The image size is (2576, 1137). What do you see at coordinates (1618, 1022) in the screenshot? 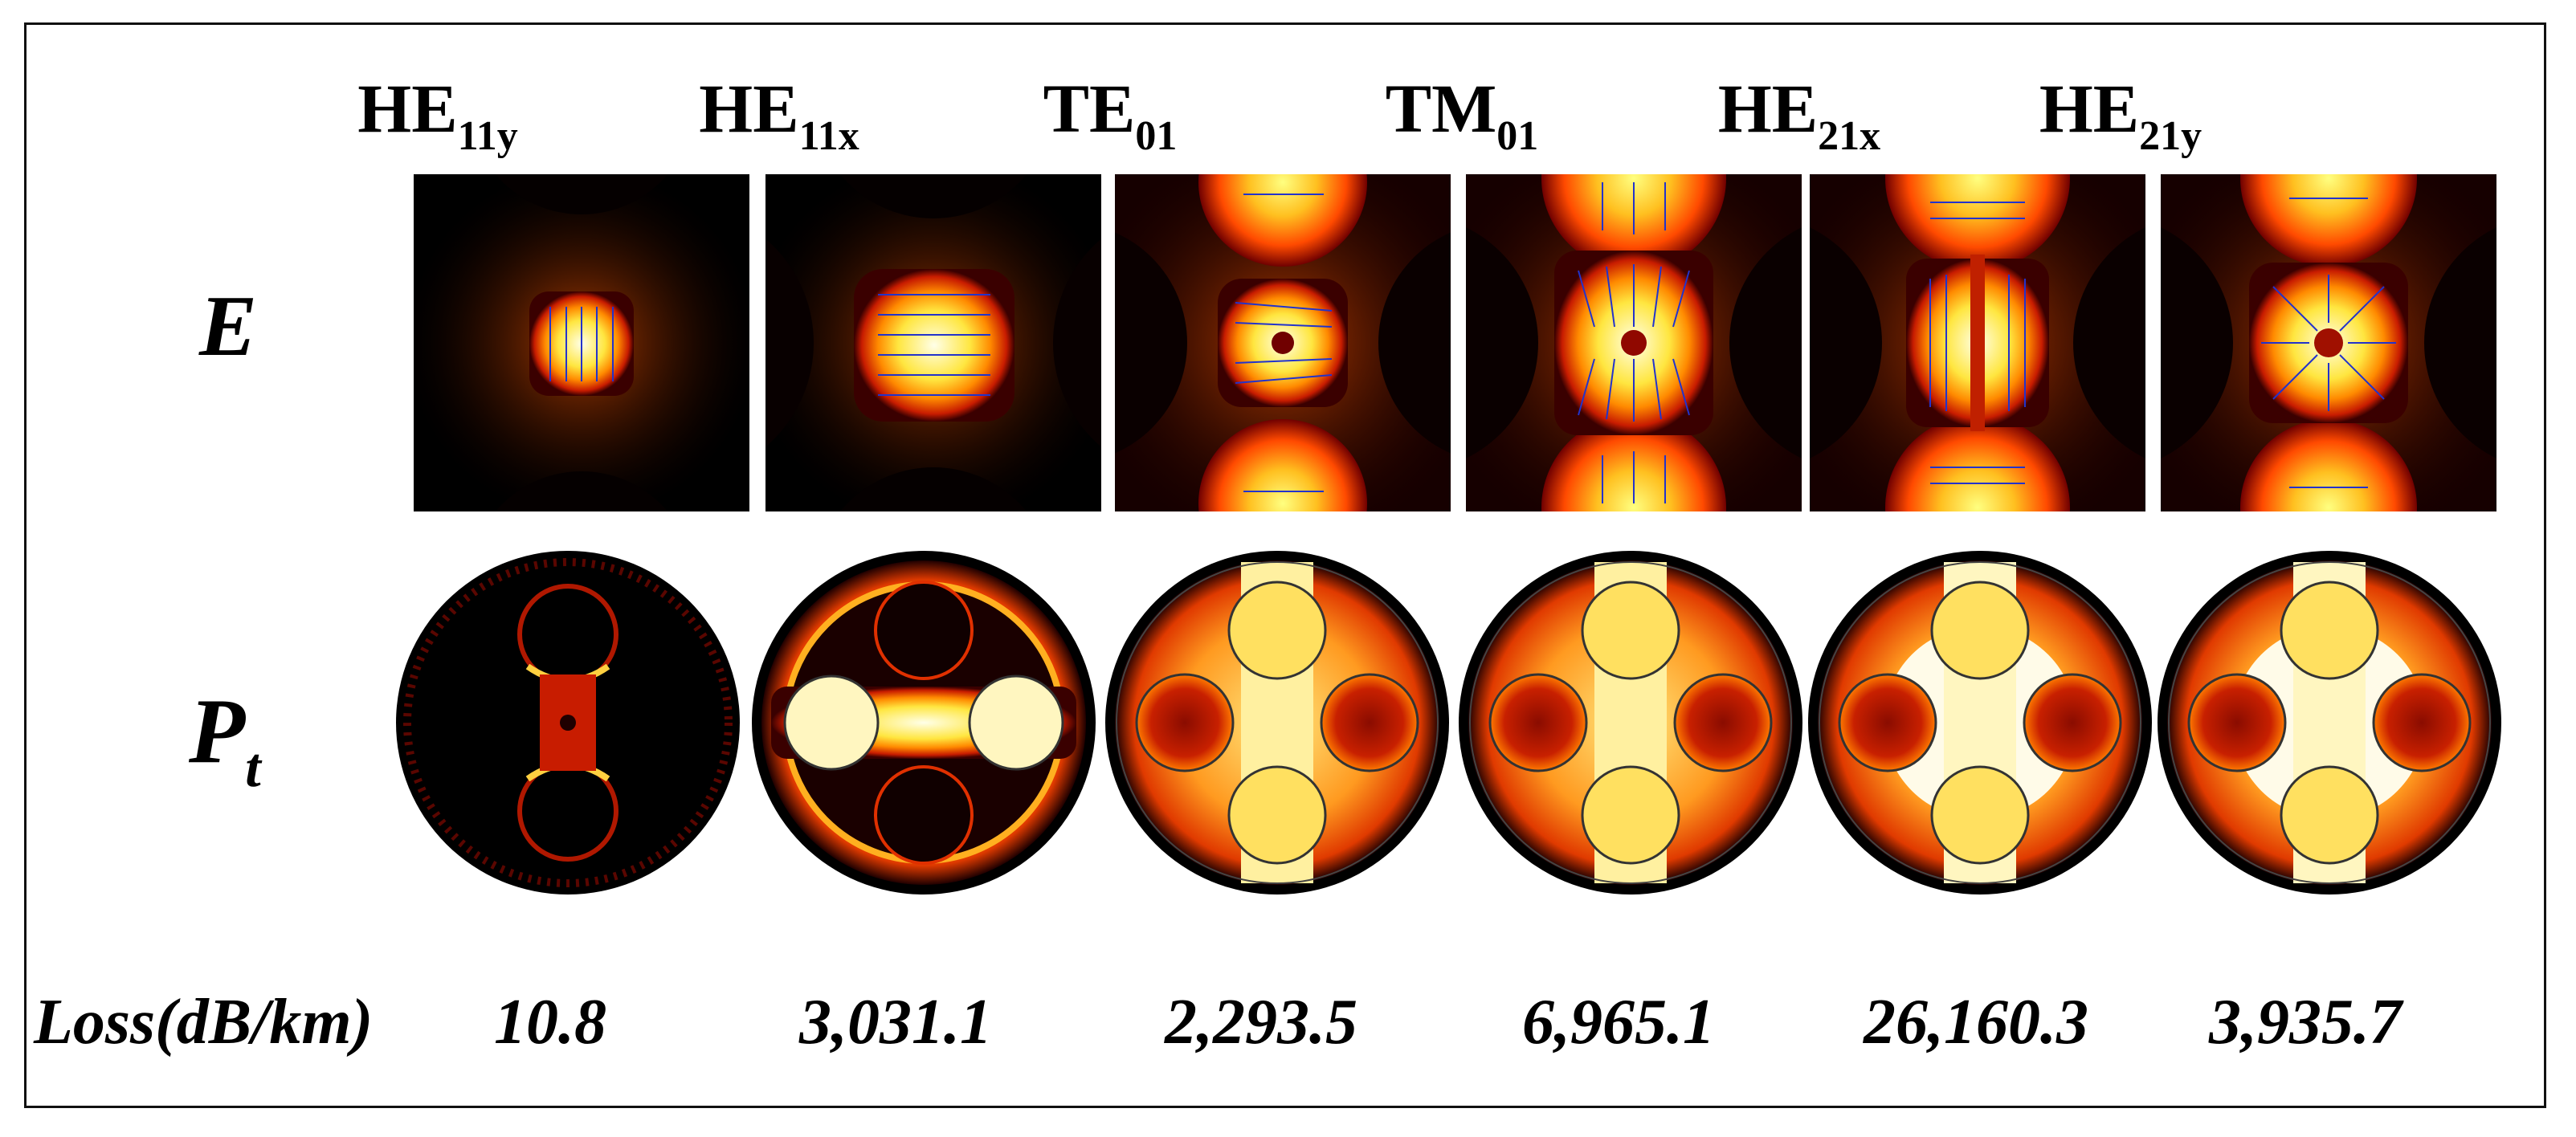
I see `loss-value-tm01: 6,965.1` at bounding box center [1618, 1022].